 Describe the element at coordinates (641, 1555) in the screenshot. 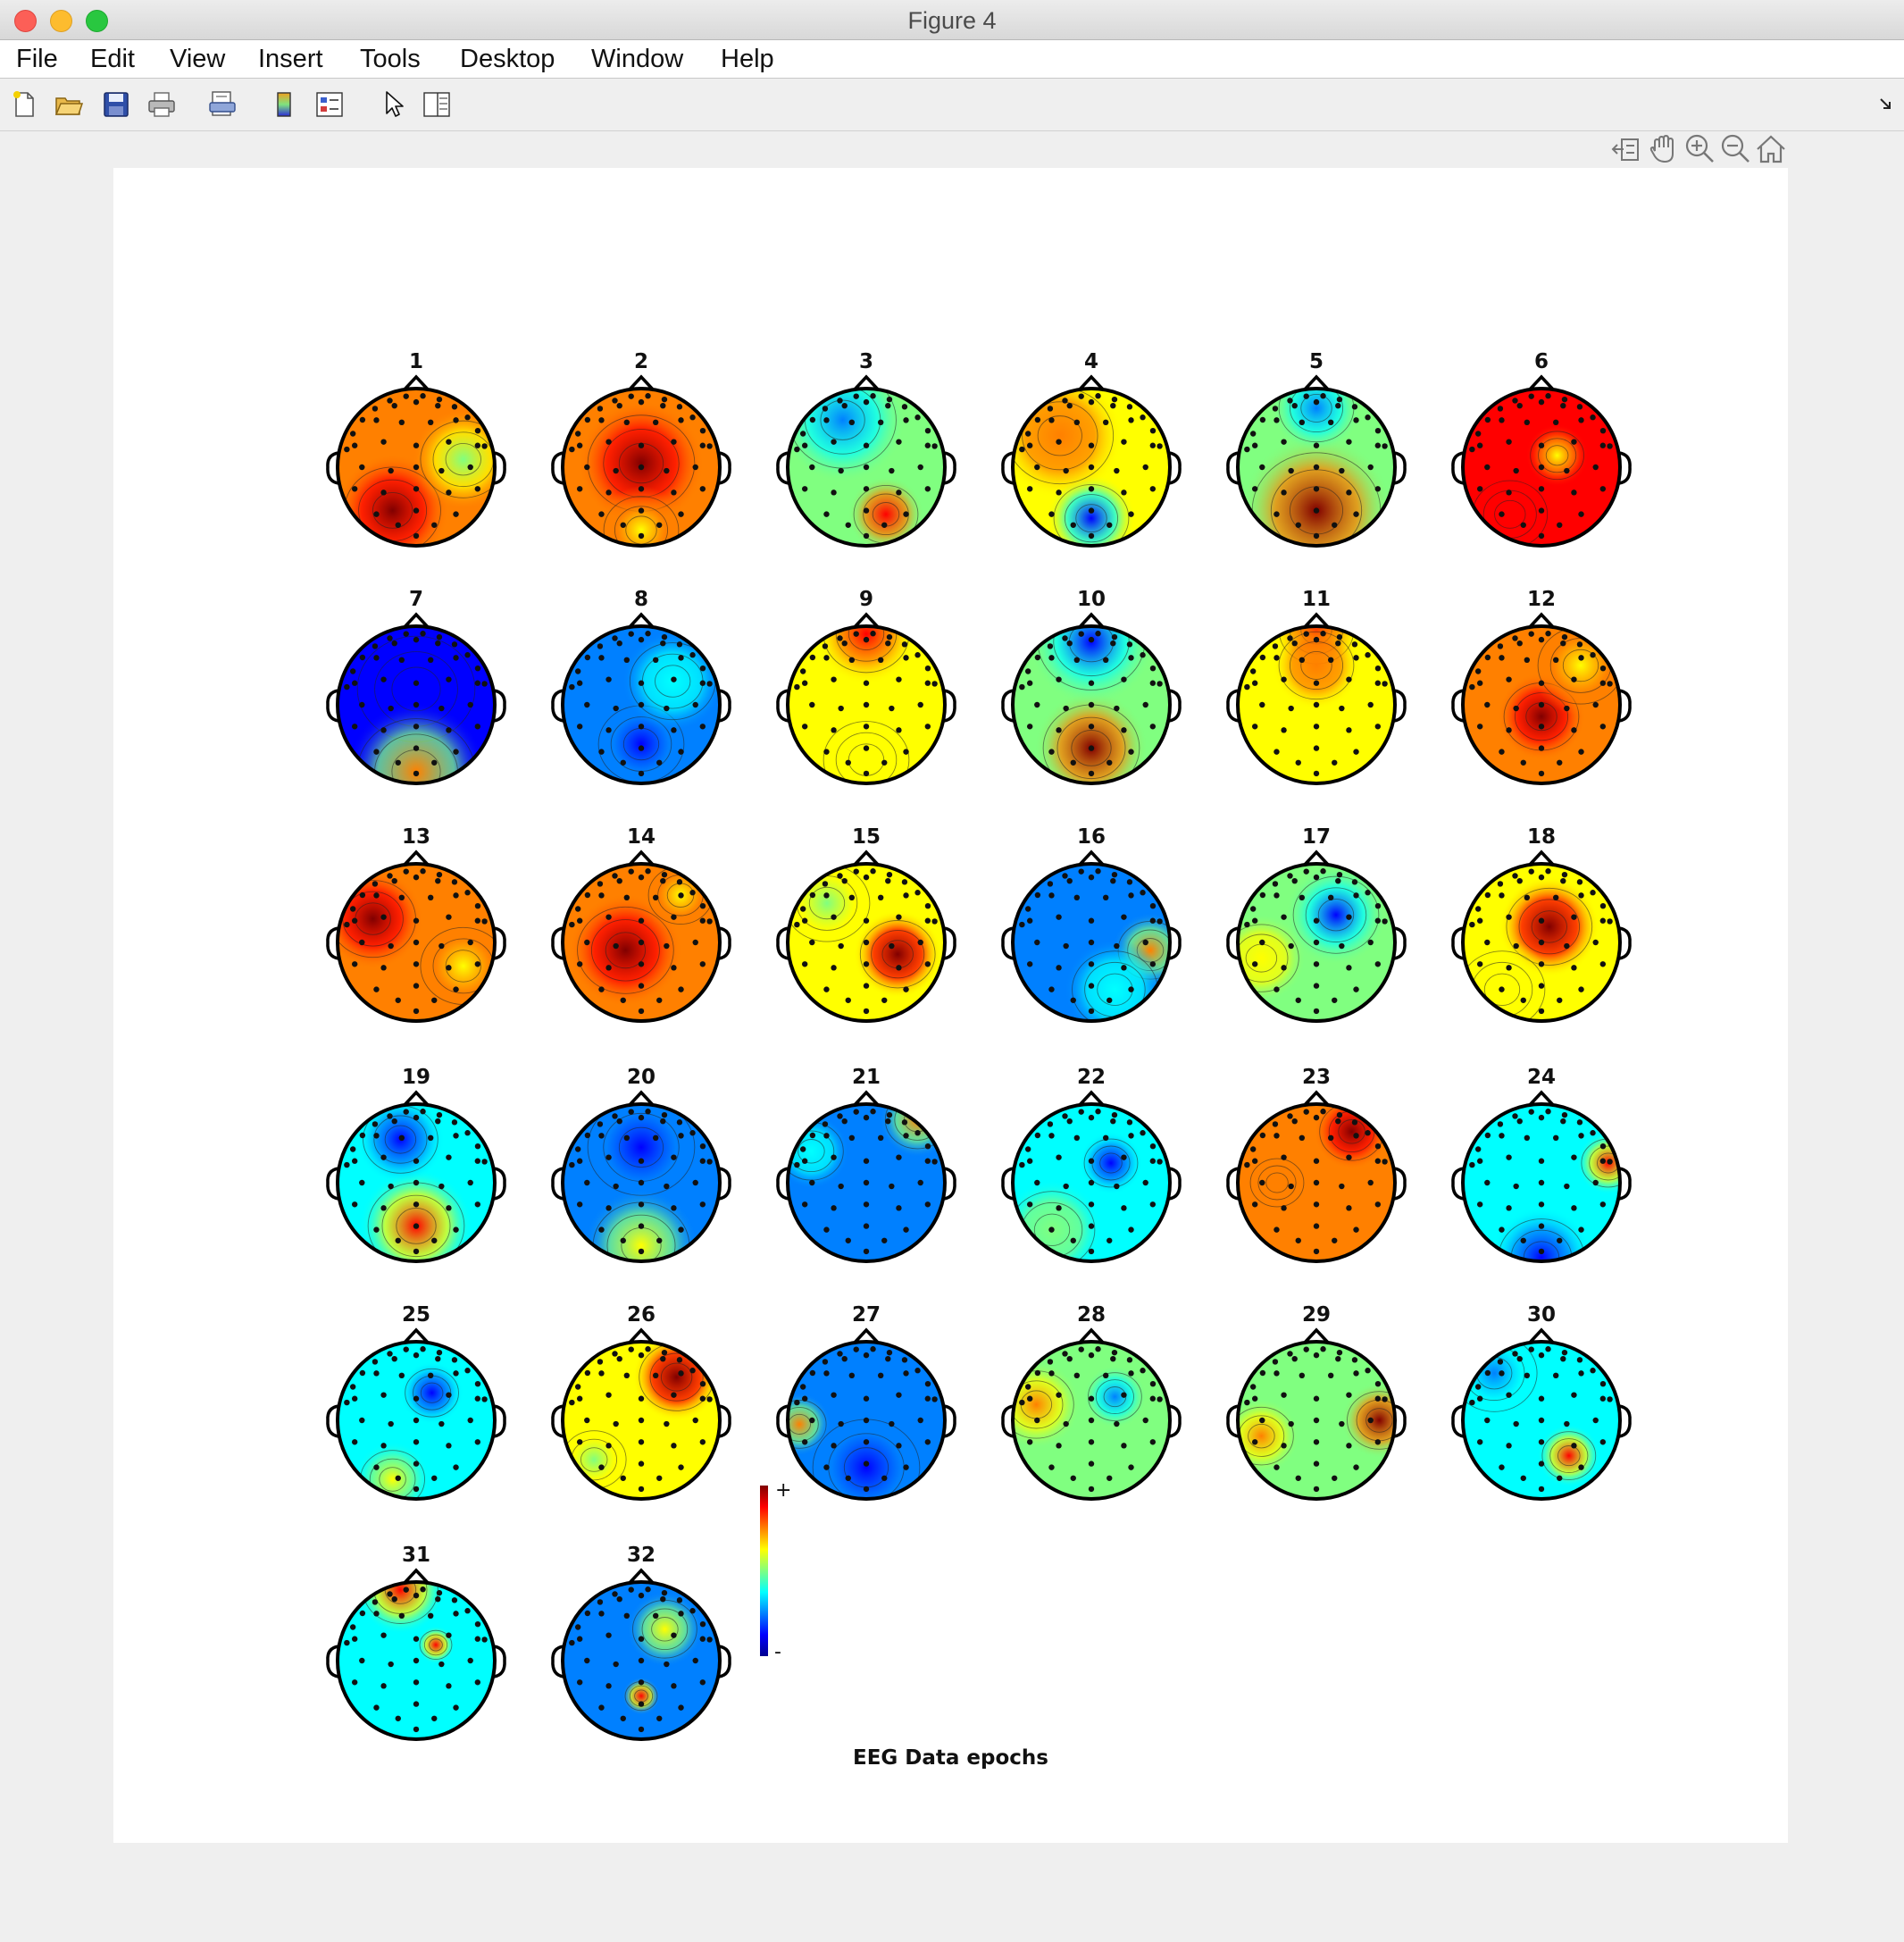

I see `topoplot-title: 32` at that location.